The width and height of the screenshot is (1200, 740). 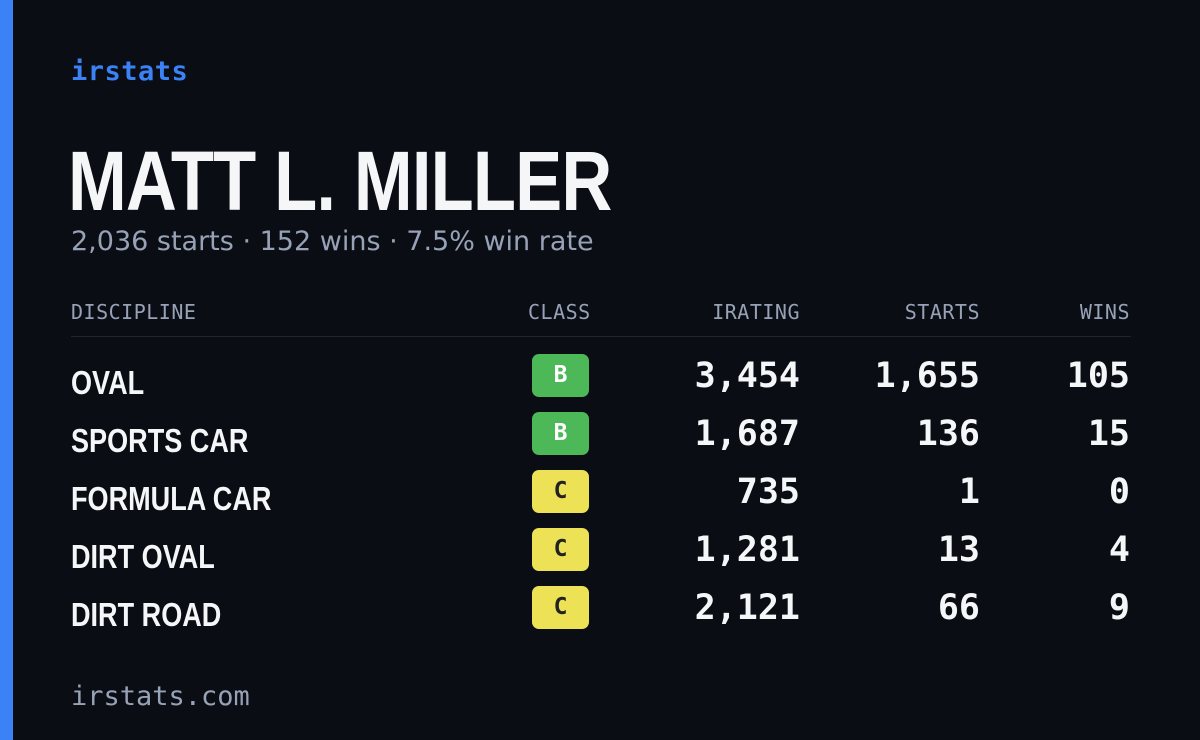 What do you see at coordinates (320, 241) in the screenshot?
I see `wins-summary: 152 wins` at bounding box center [320, 241].